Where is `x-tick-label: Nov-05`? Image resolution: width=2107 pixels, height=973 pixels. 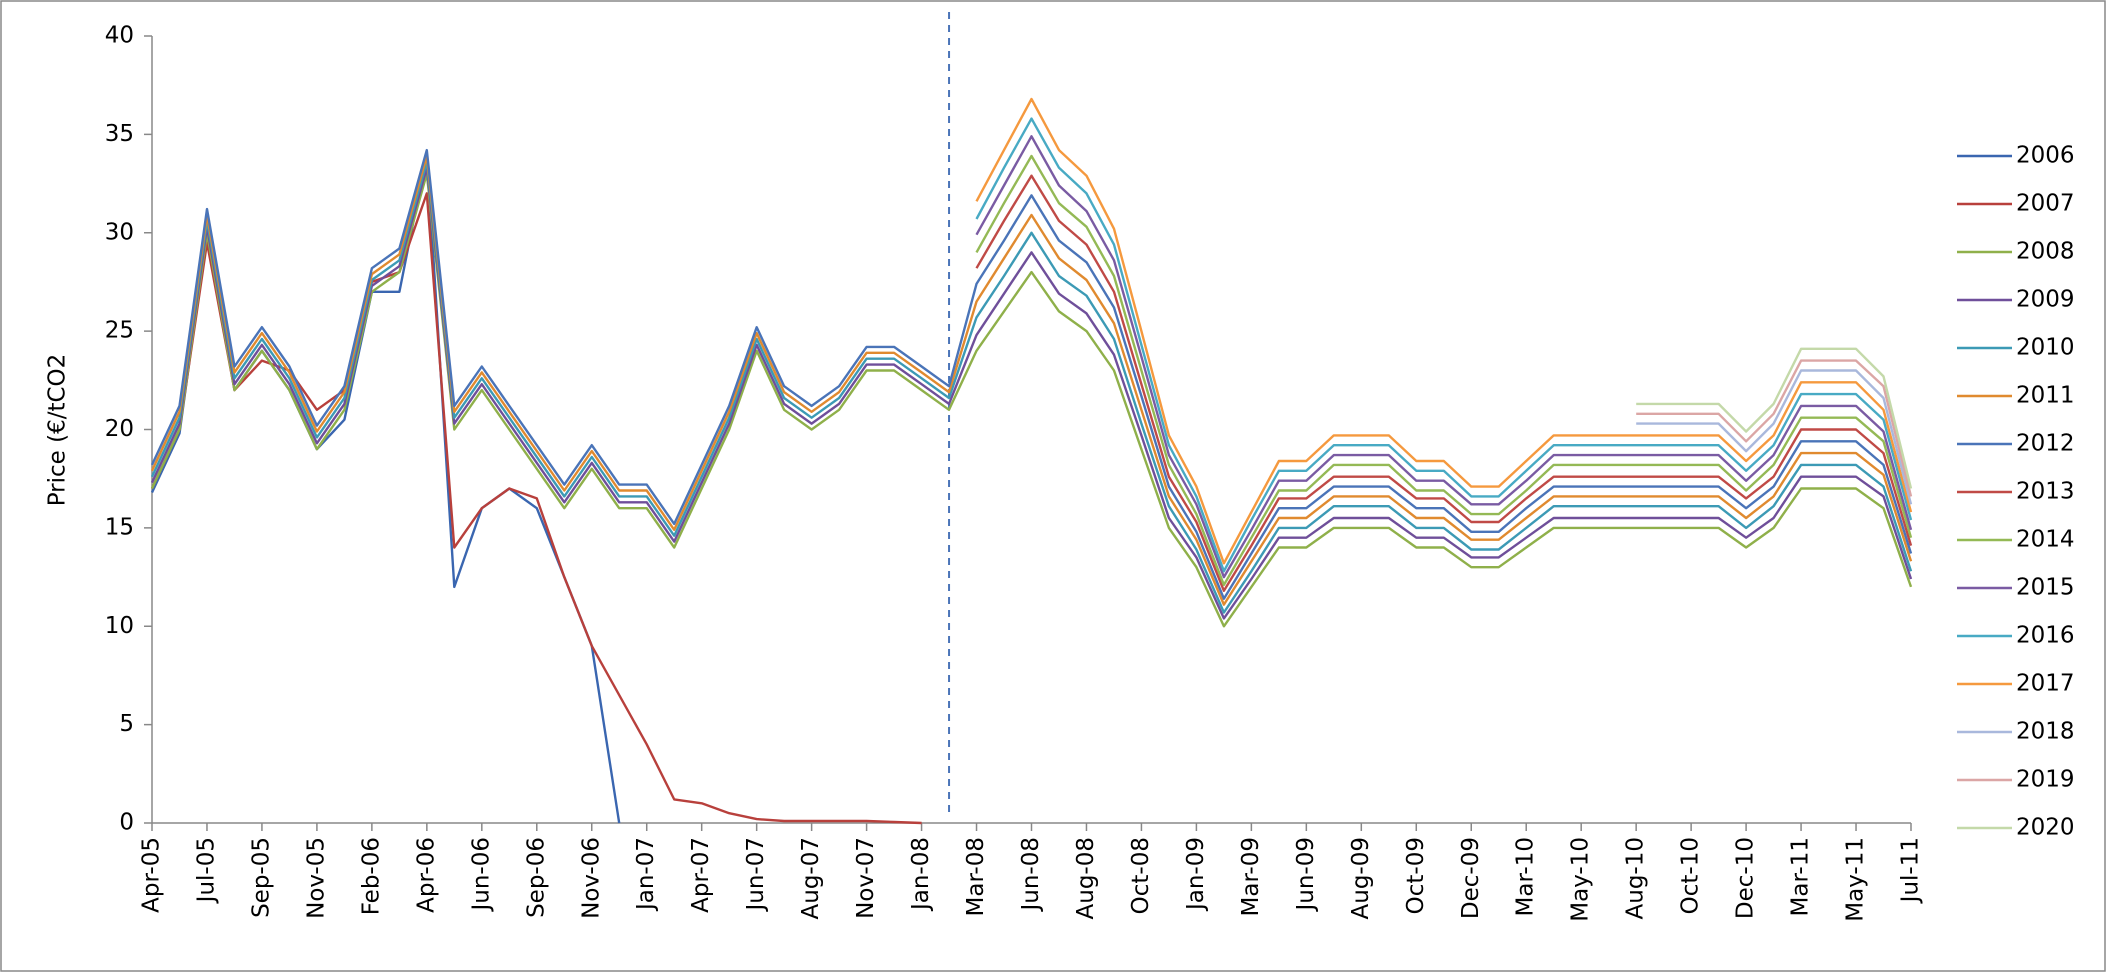
x-tick-label: Nov-05 is located at coordinates (316, 878).